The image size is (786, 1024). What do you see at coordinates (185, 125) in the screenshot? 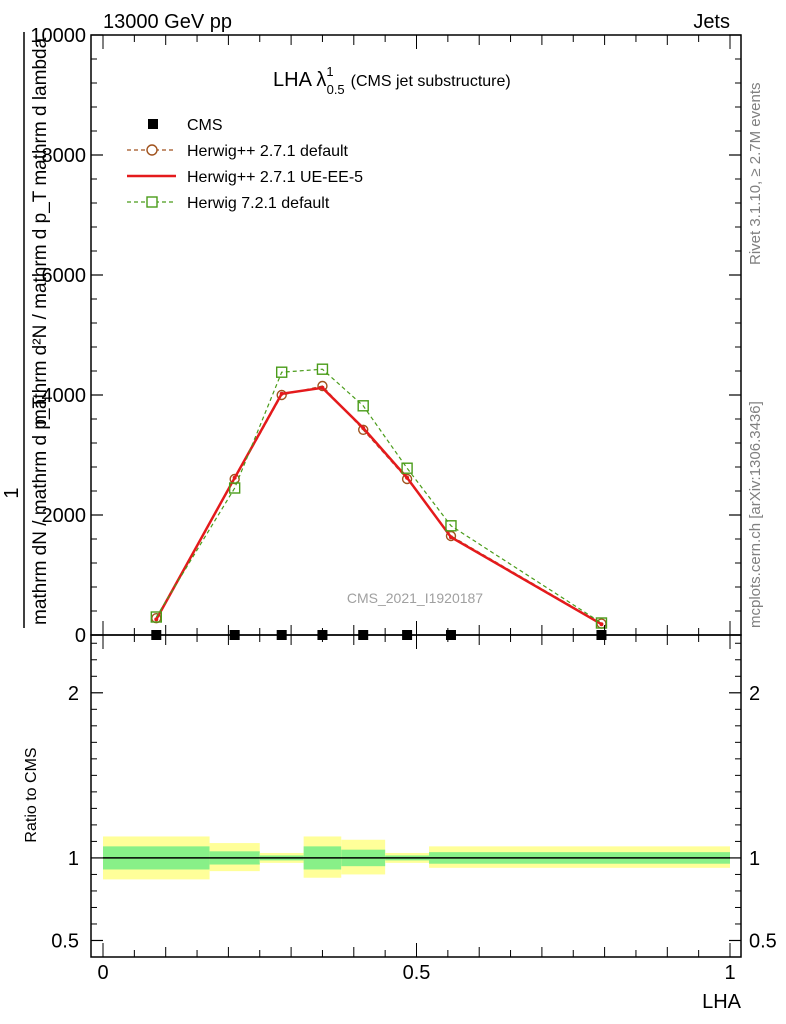
I see `legend-entry-0: CMS` at bounding box center [185, 125].